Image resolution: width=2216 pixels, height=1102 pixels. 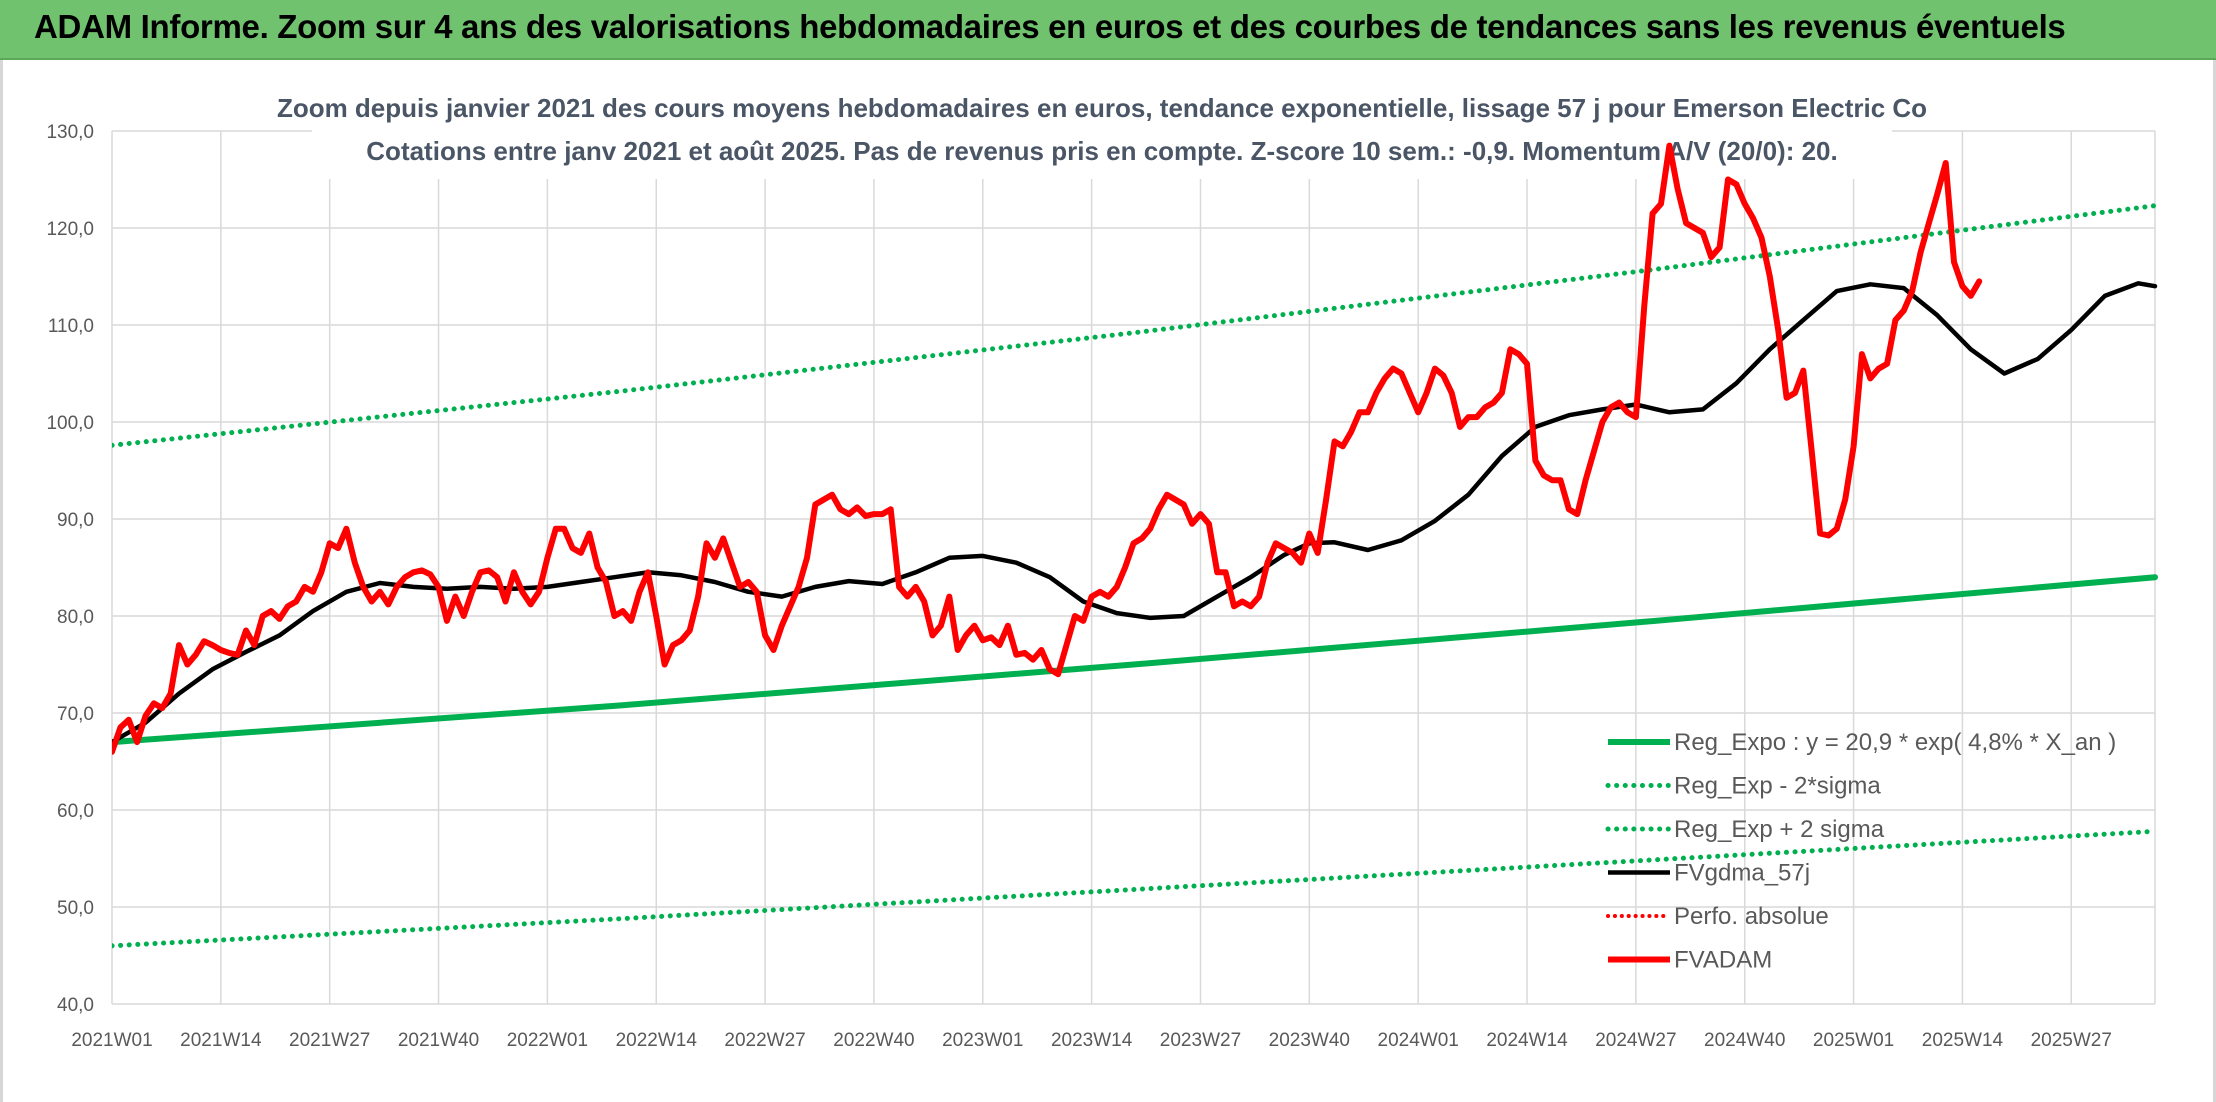 I want to click on x-tick-label: 2023W14, so click(x=1092, y=1040).